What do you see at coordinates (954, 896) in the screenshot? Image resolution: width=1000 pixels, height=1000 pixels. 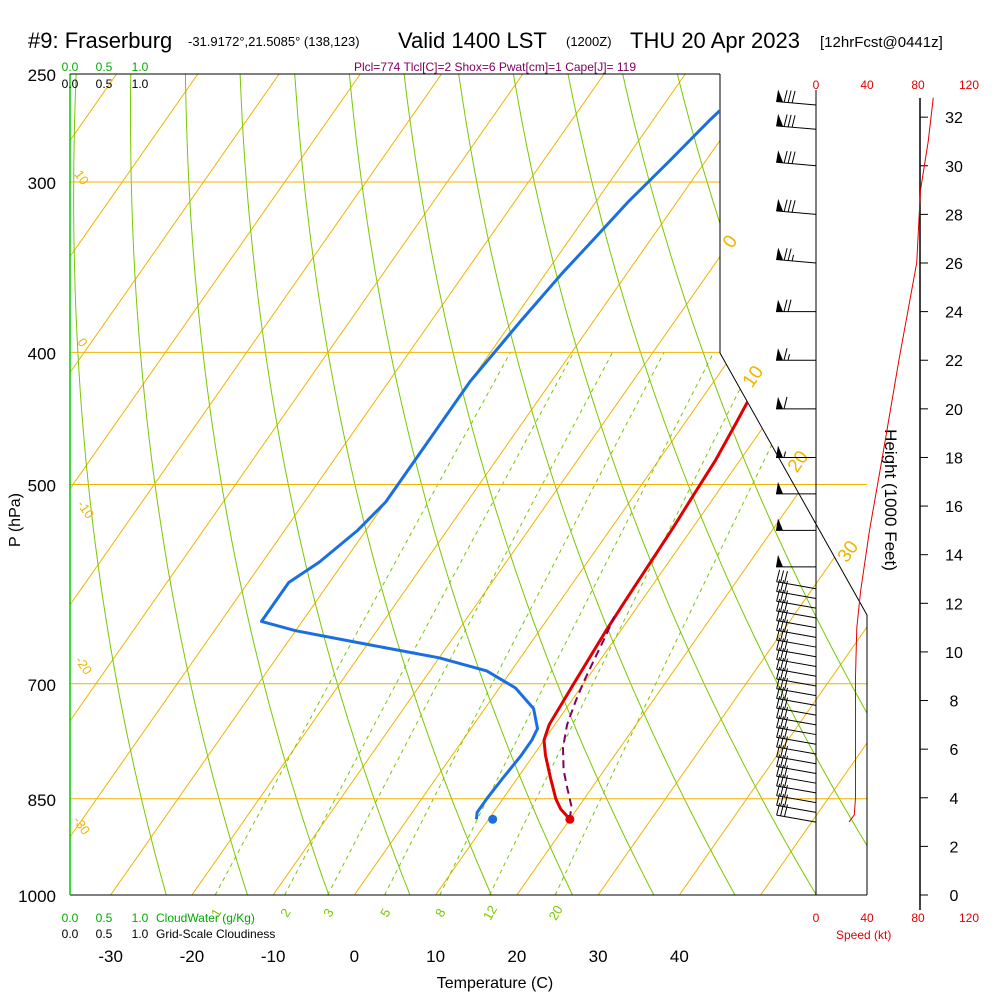 I see `height-tick-label: 0` at bounding box center [954, 896].